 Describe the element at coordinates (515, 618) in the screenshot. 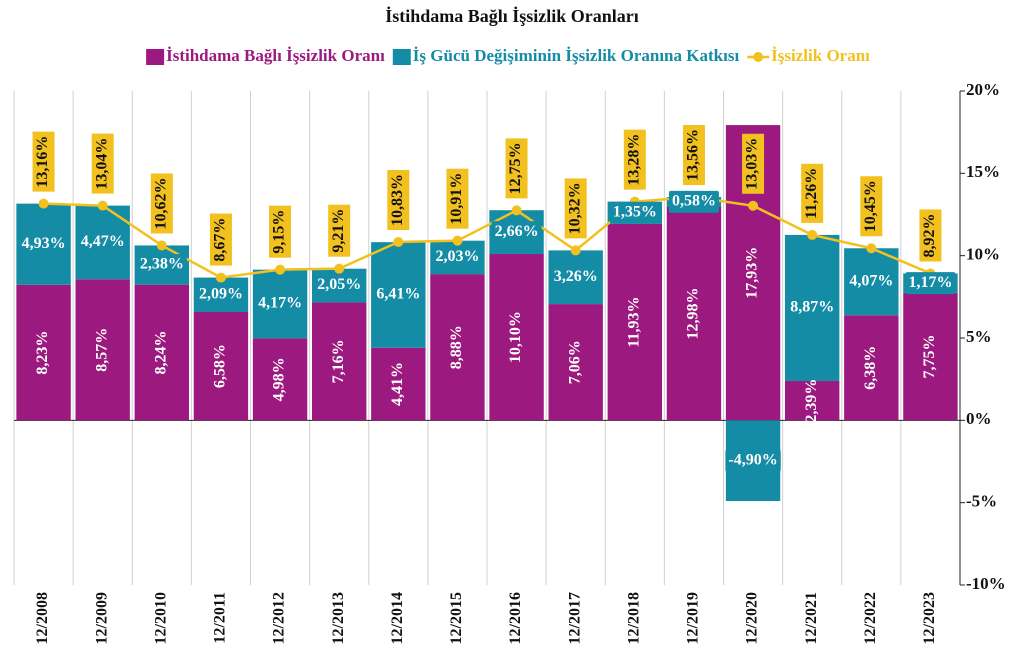

I see `x-tick-label: 12/2016` at that location.